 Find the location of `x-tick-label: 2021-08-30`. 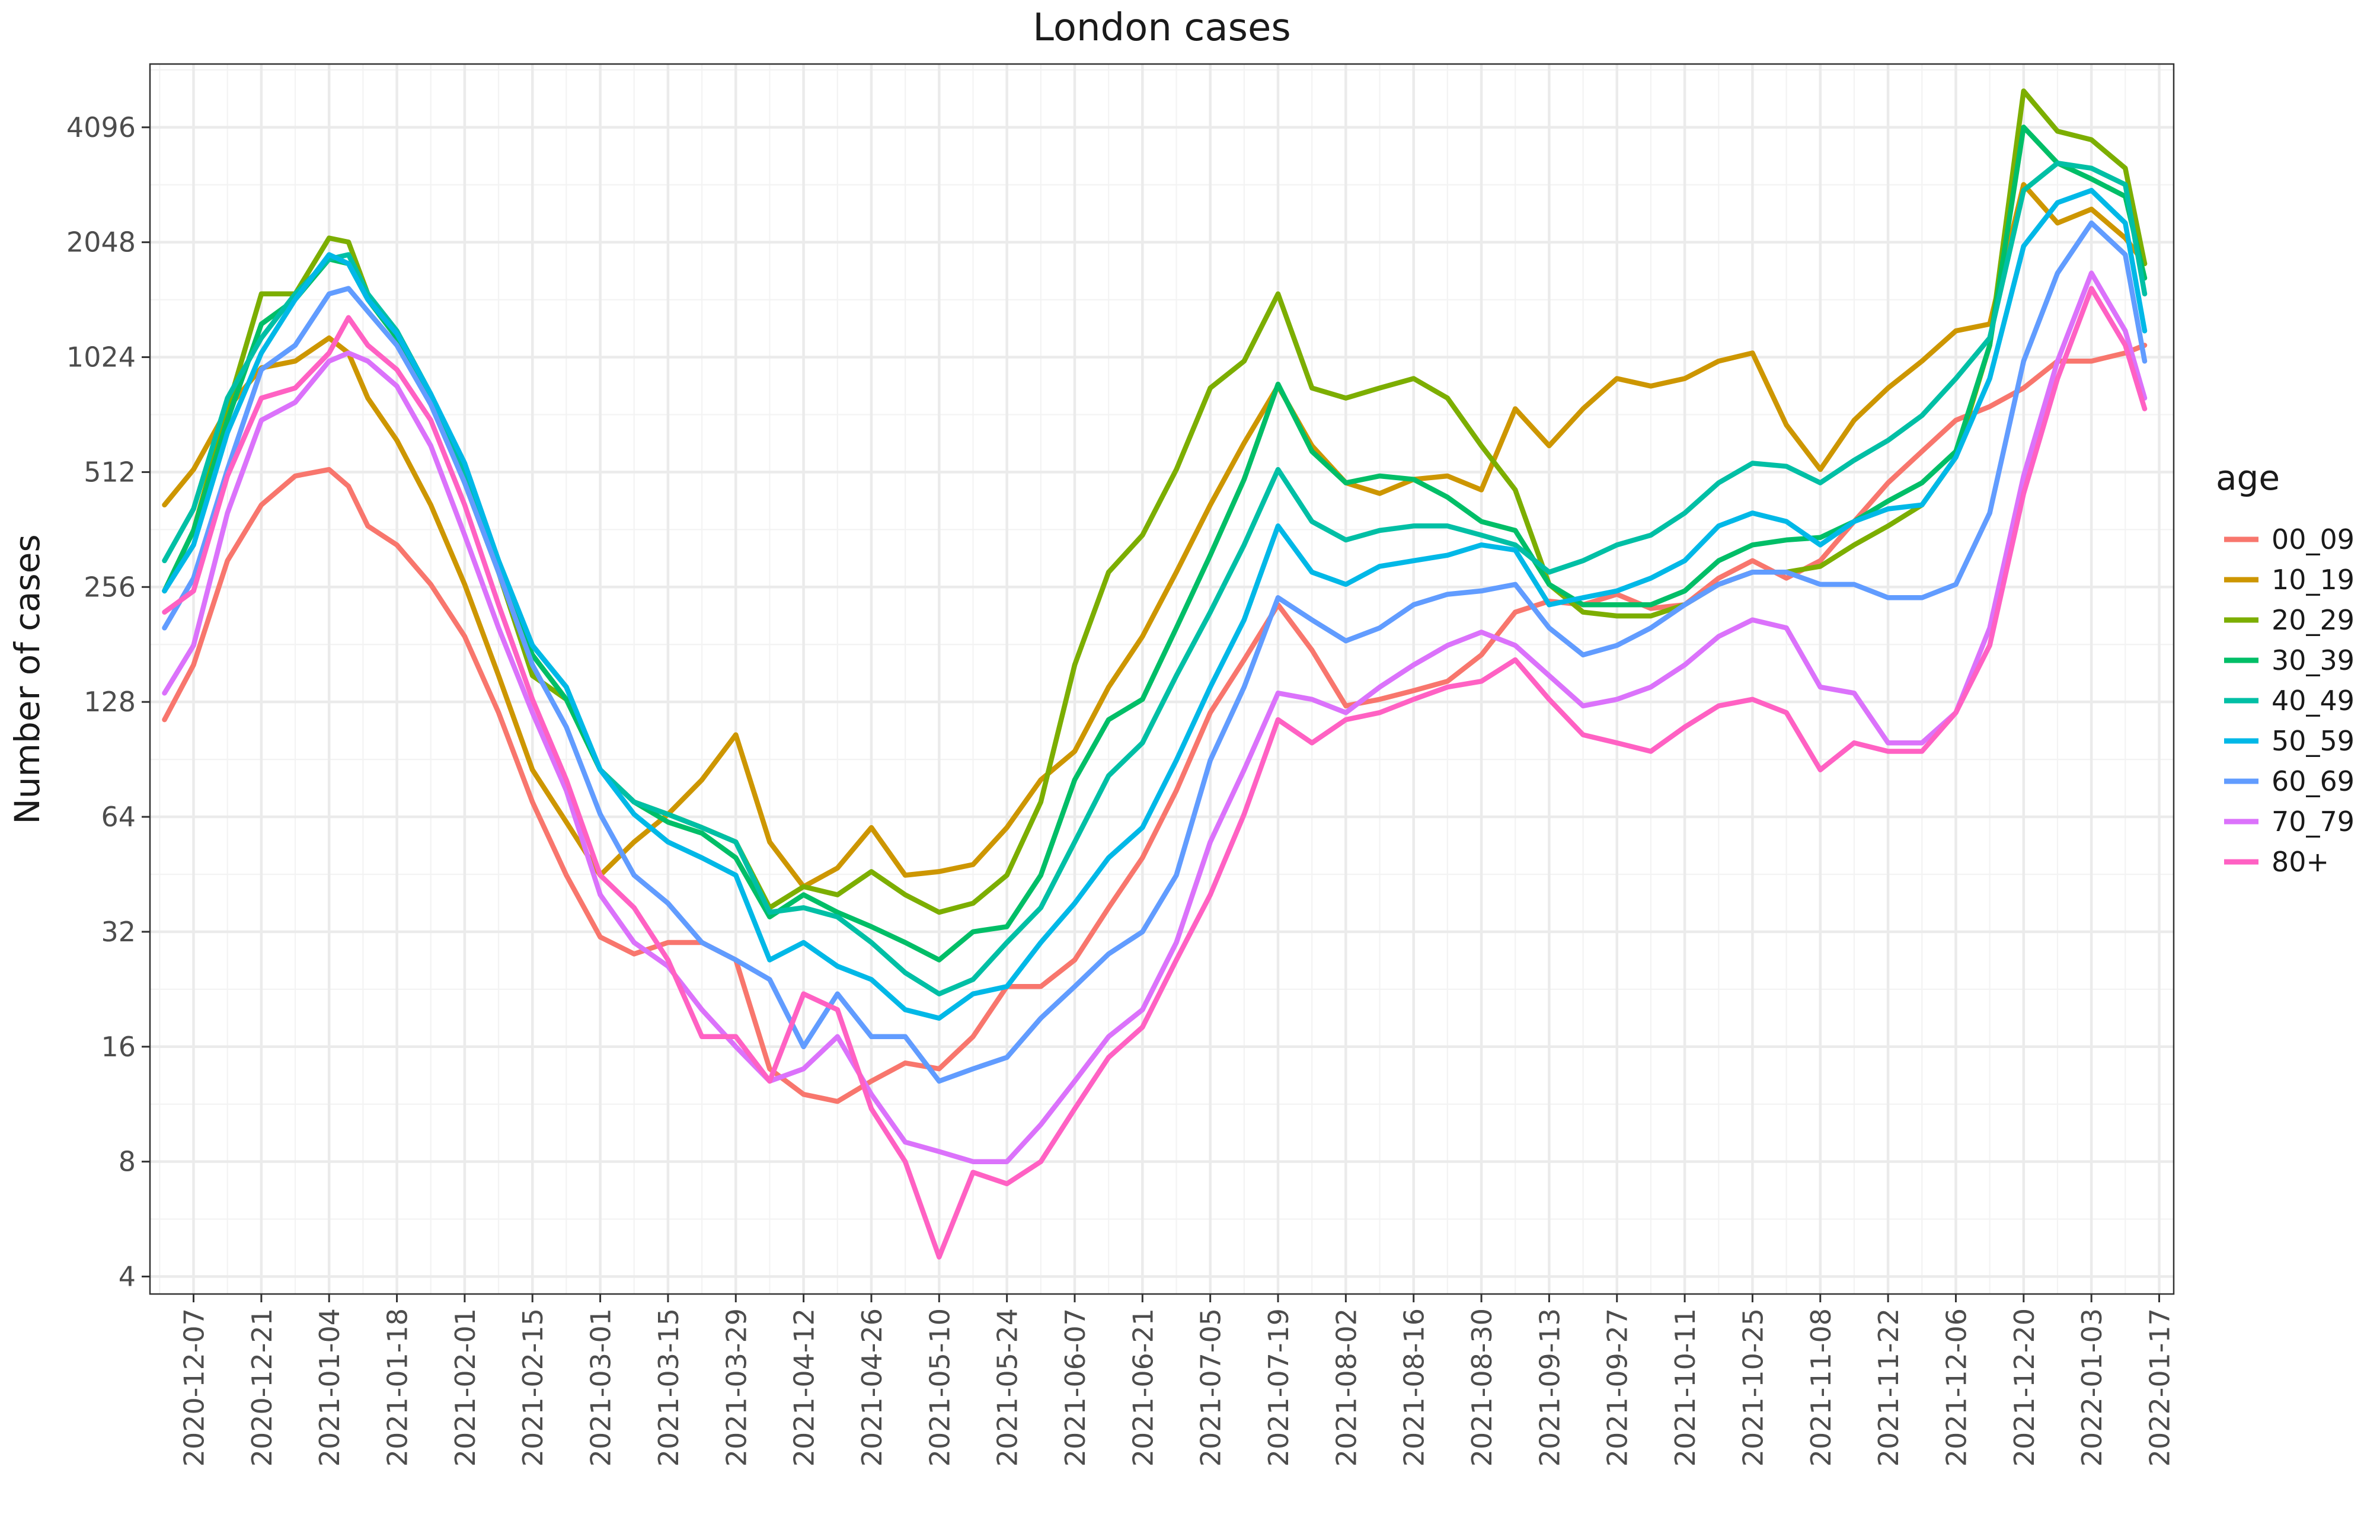

x-tick-label: 2021-08-30 is located at coordinates (1482, 1387).